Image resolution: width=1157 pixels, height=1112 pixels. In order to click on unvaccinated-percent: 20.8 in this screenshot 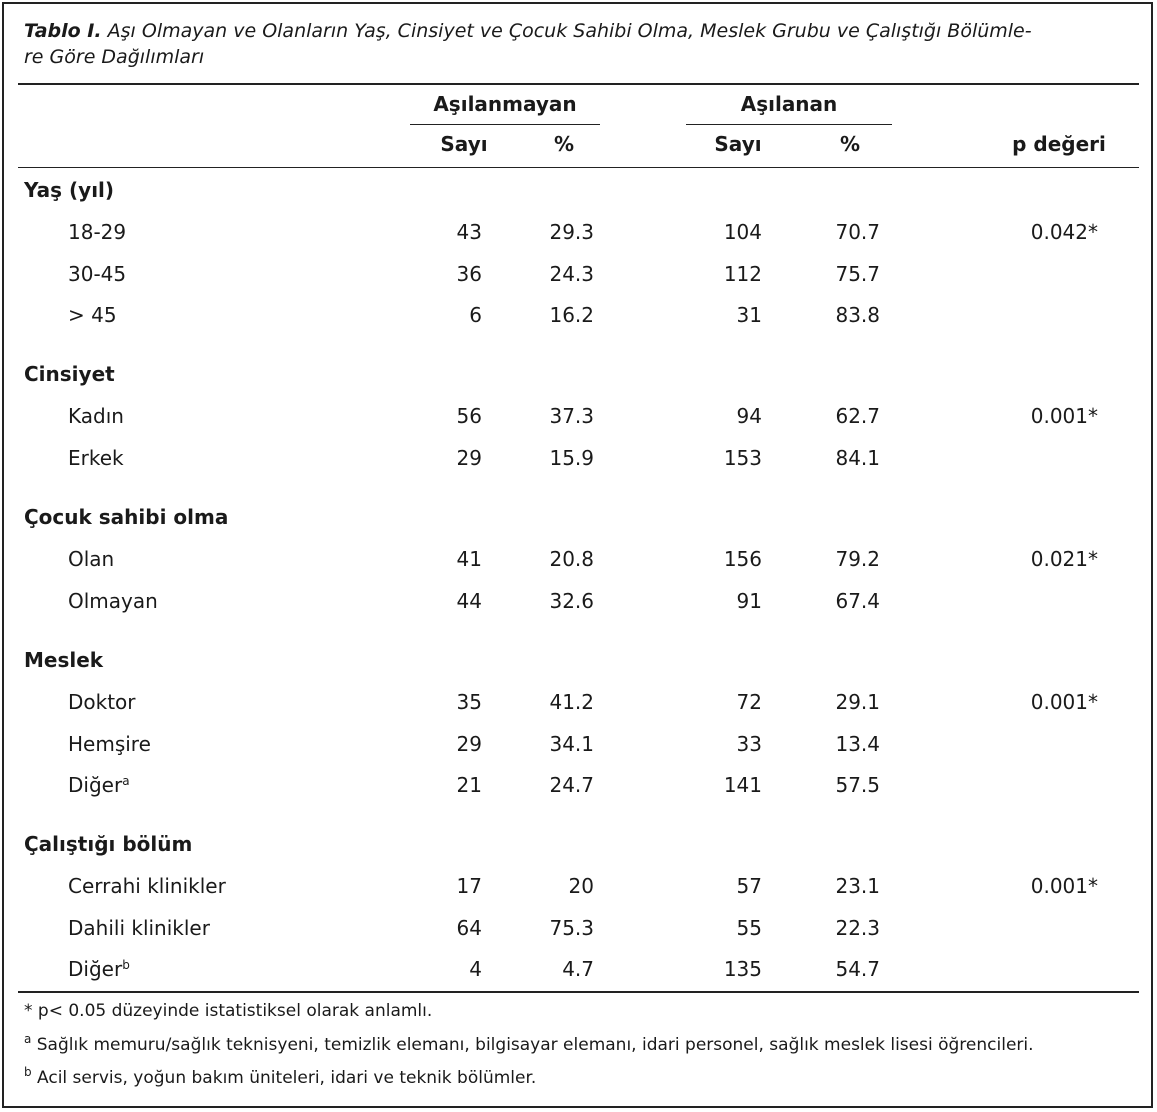, I will do `click(571, 559)`.